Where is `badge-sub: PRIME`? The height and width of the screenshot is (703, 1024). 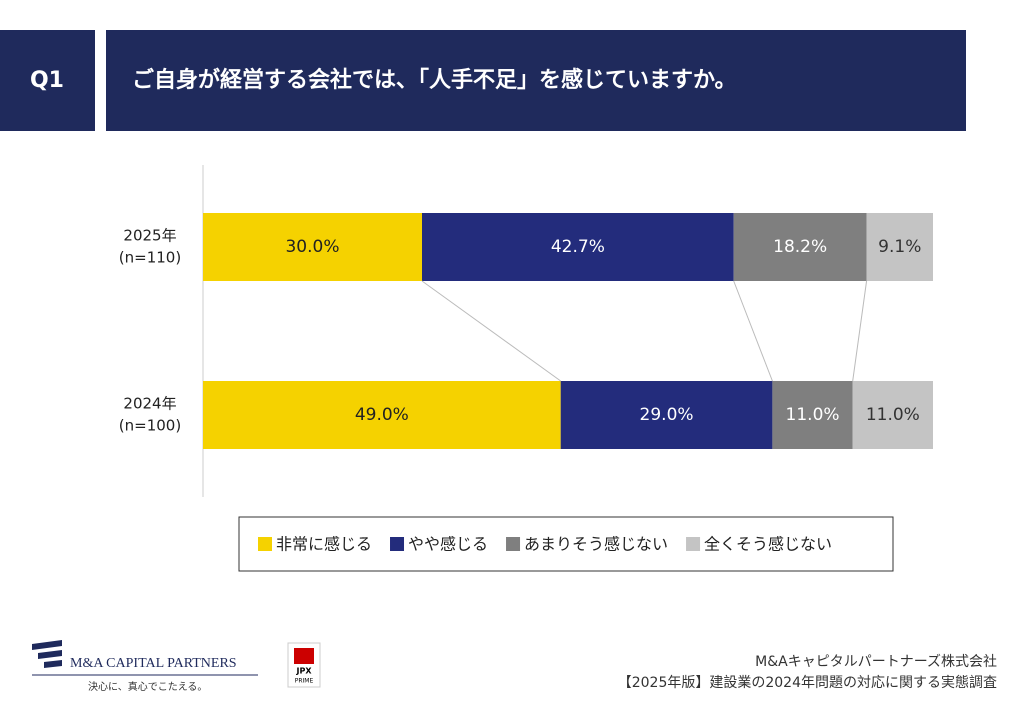 badge-sub: PRIME is located at coordinates (304, 681).